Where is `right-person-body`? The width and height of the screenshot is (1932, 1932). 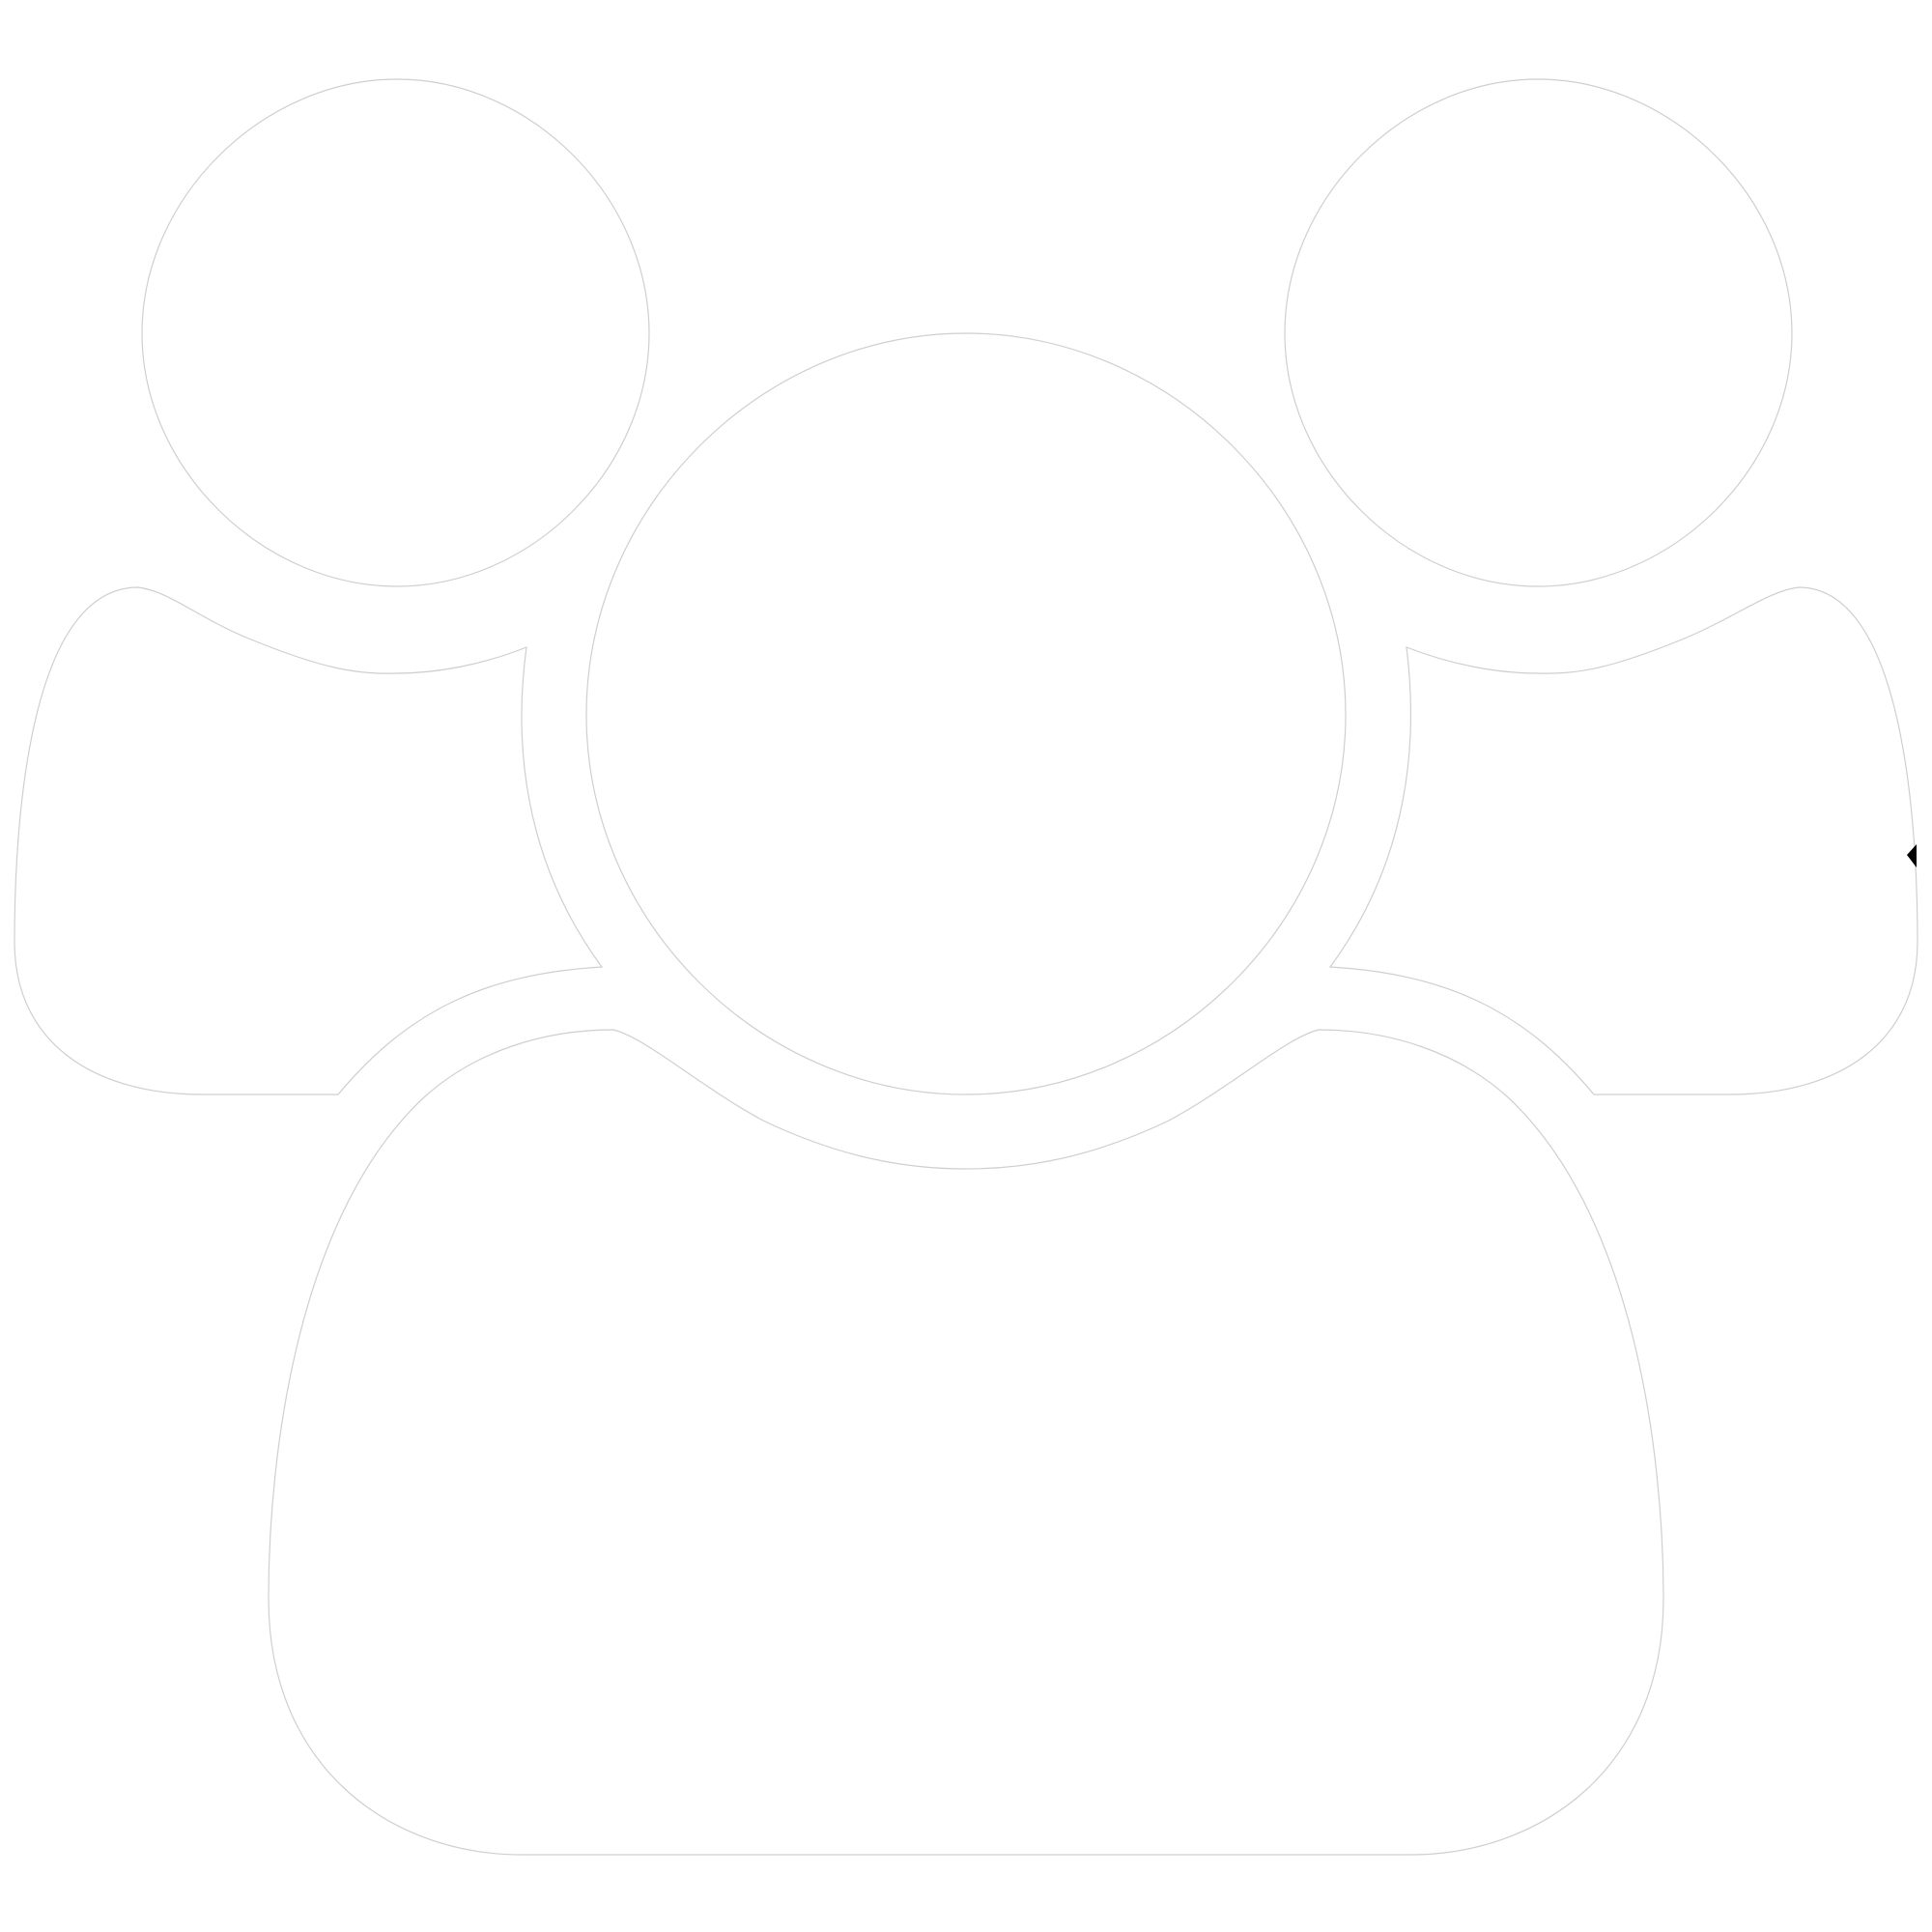 right-person-body is located at coordinates (1623, 840).